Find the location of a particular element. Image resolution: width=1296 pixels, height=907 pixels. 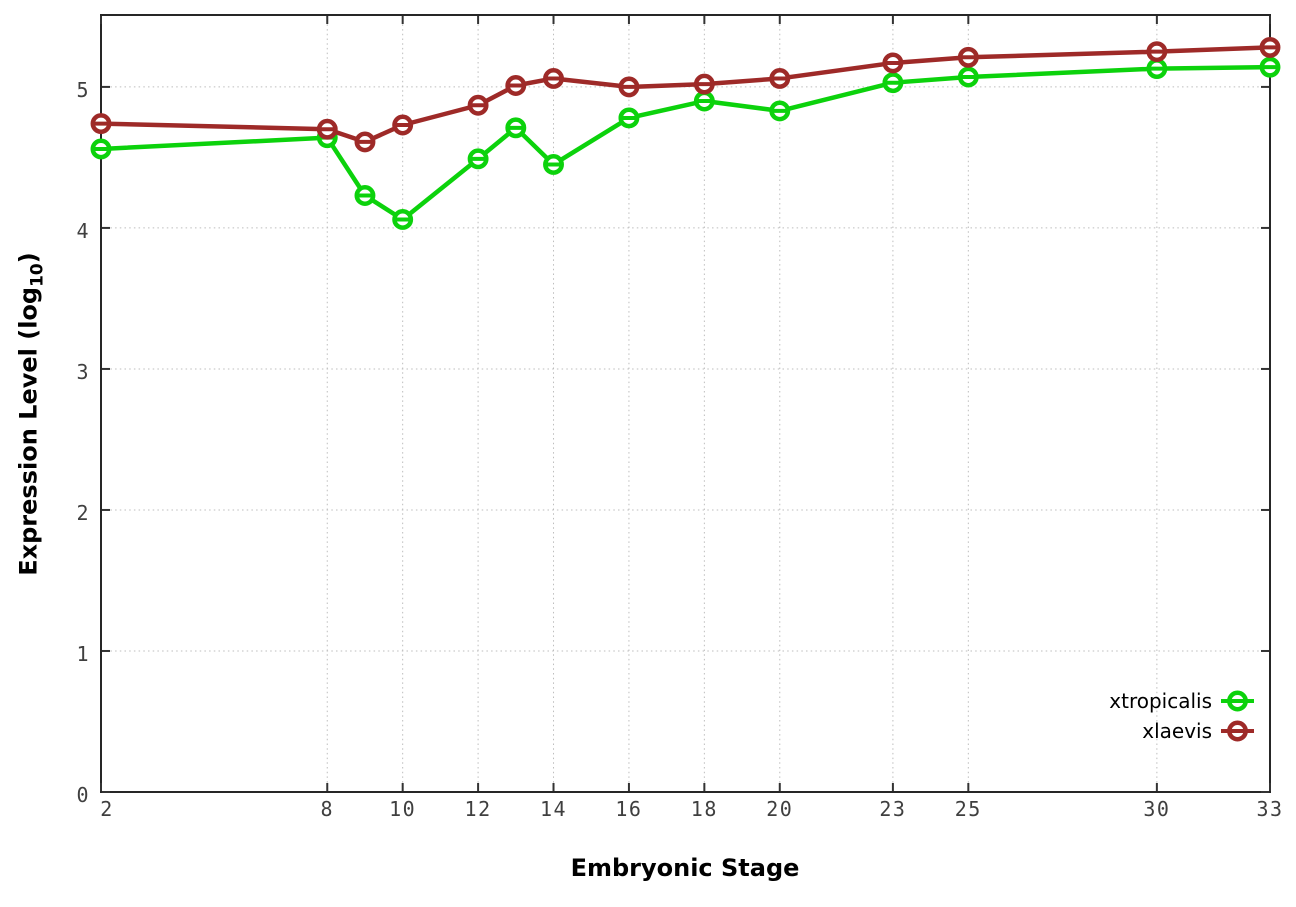

x-tick-label: 16 is located at coordinates (628, 809).